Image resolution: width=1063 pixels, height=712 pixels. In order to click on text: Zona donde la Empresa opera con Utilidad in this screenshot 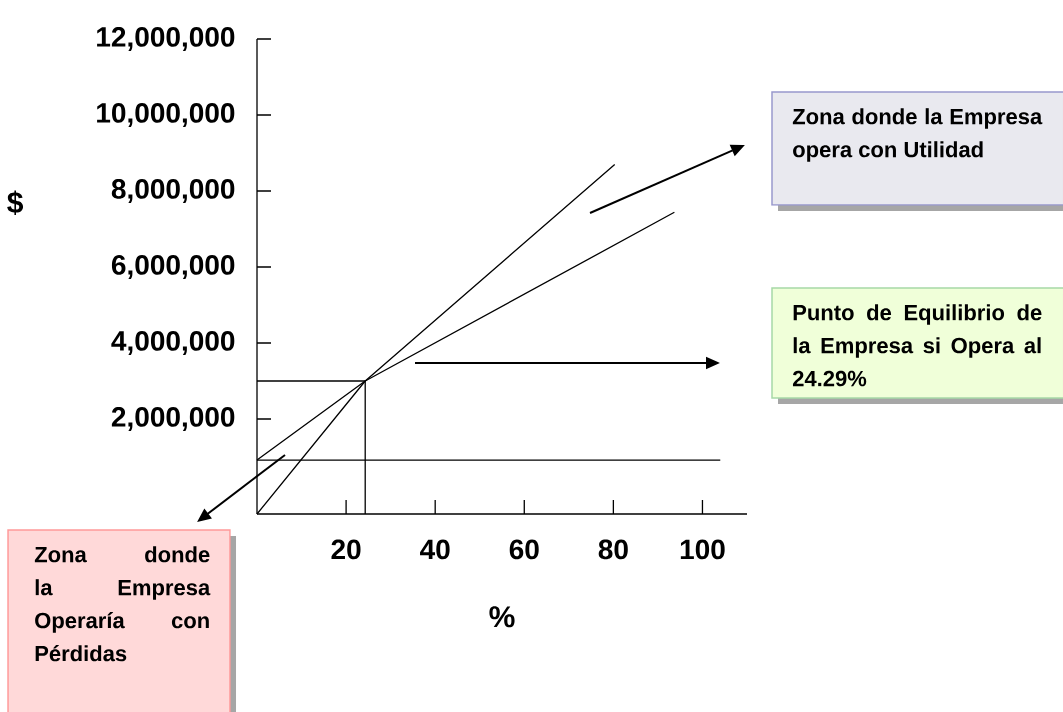, I will do `click(917, 135)`.